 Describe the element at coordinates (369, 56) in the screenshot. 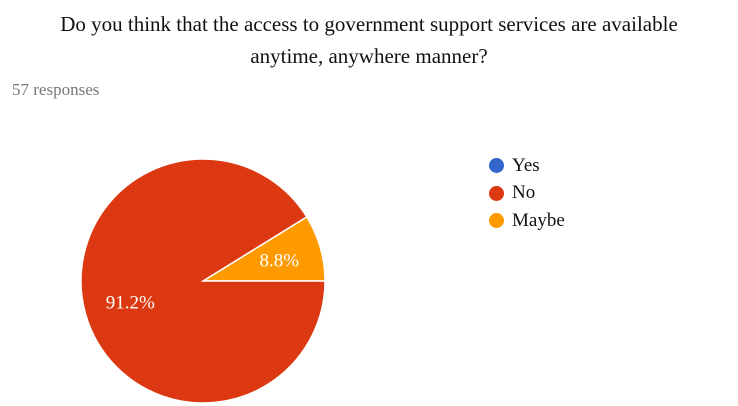

I see `chart-title-line-2: anytime, anywhere manner?` at that location.